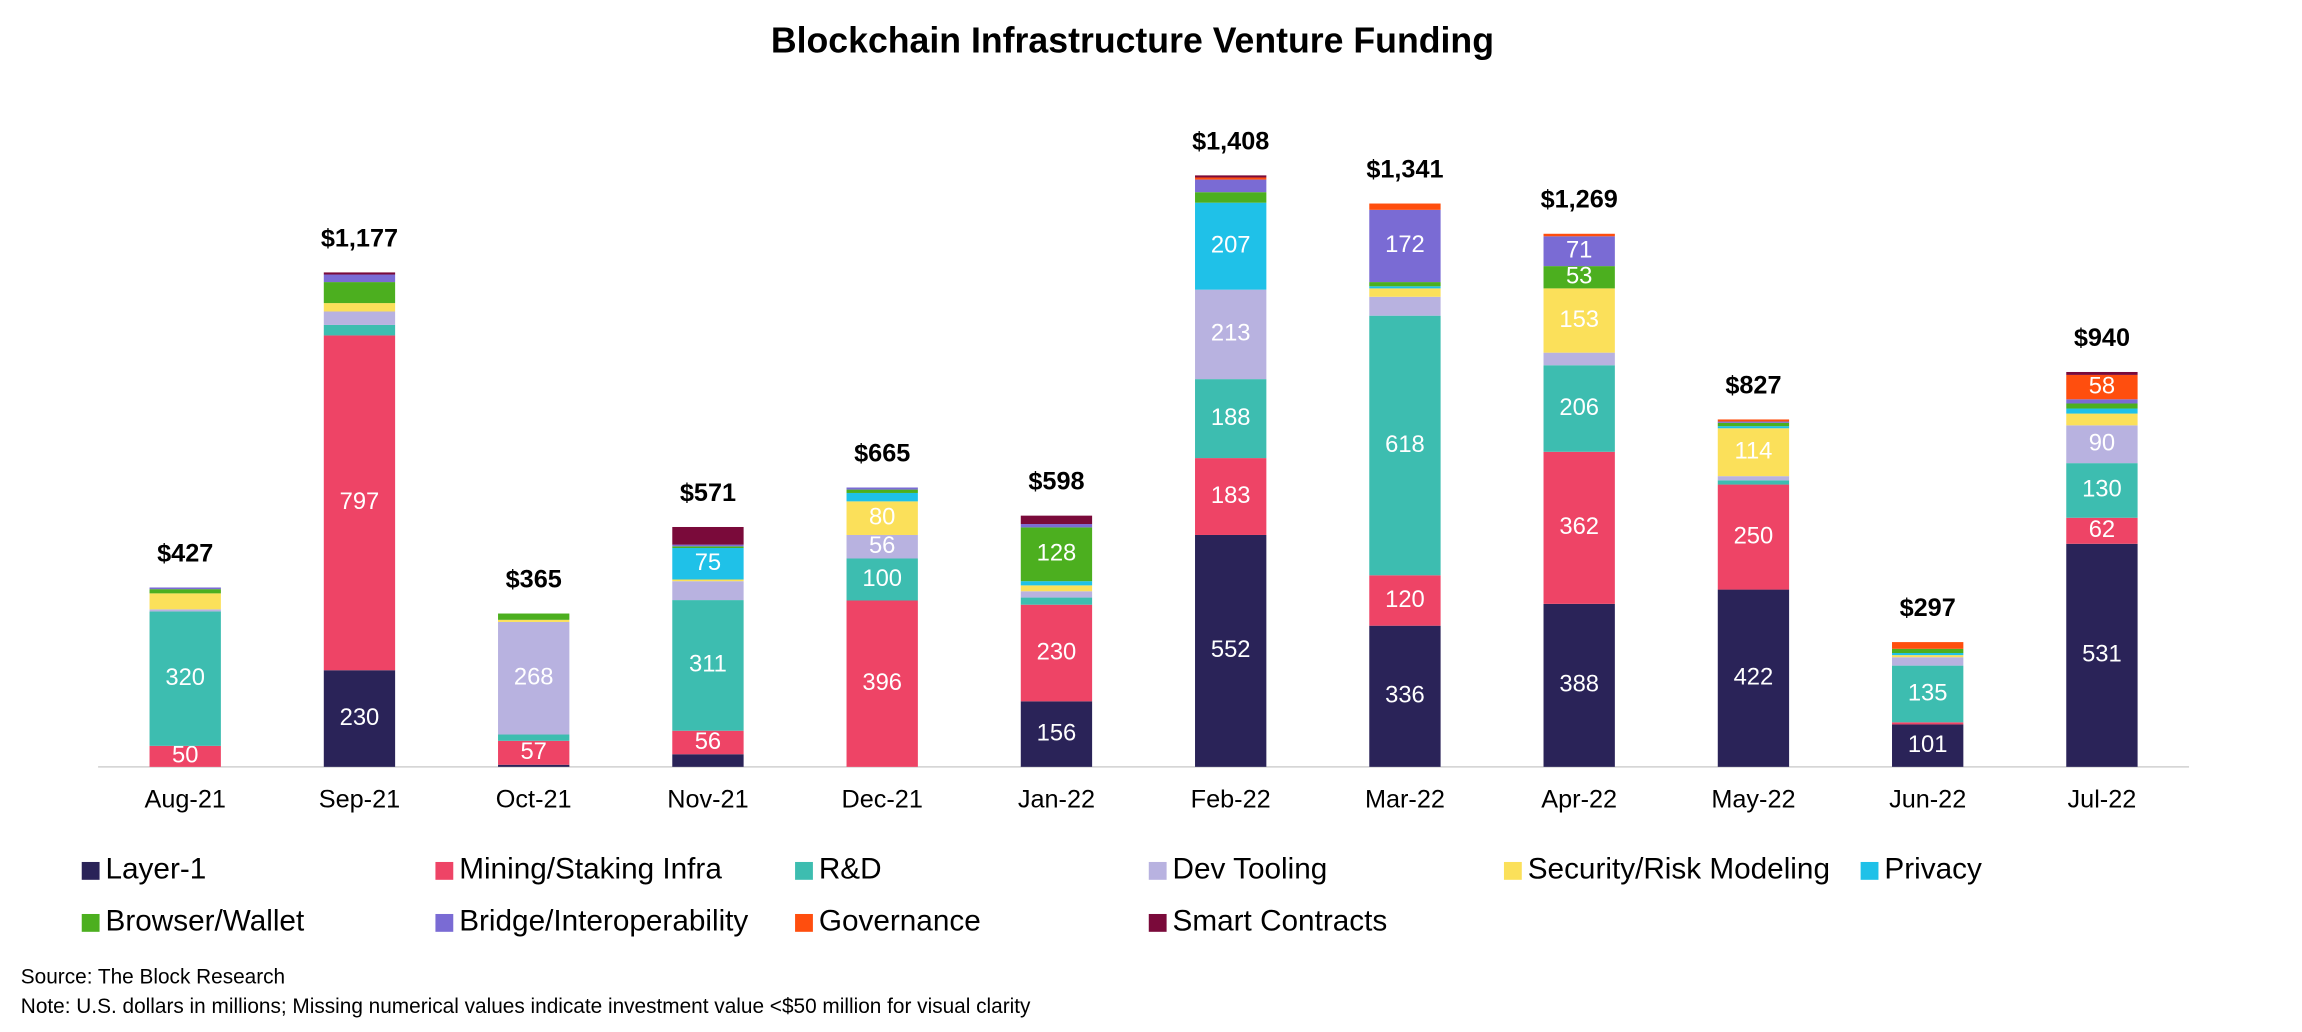  What do you see at coordinates (205, 921) in the screenshot?
I see `legend-label: Browser/Wallet` at bounding box center [205, 921].